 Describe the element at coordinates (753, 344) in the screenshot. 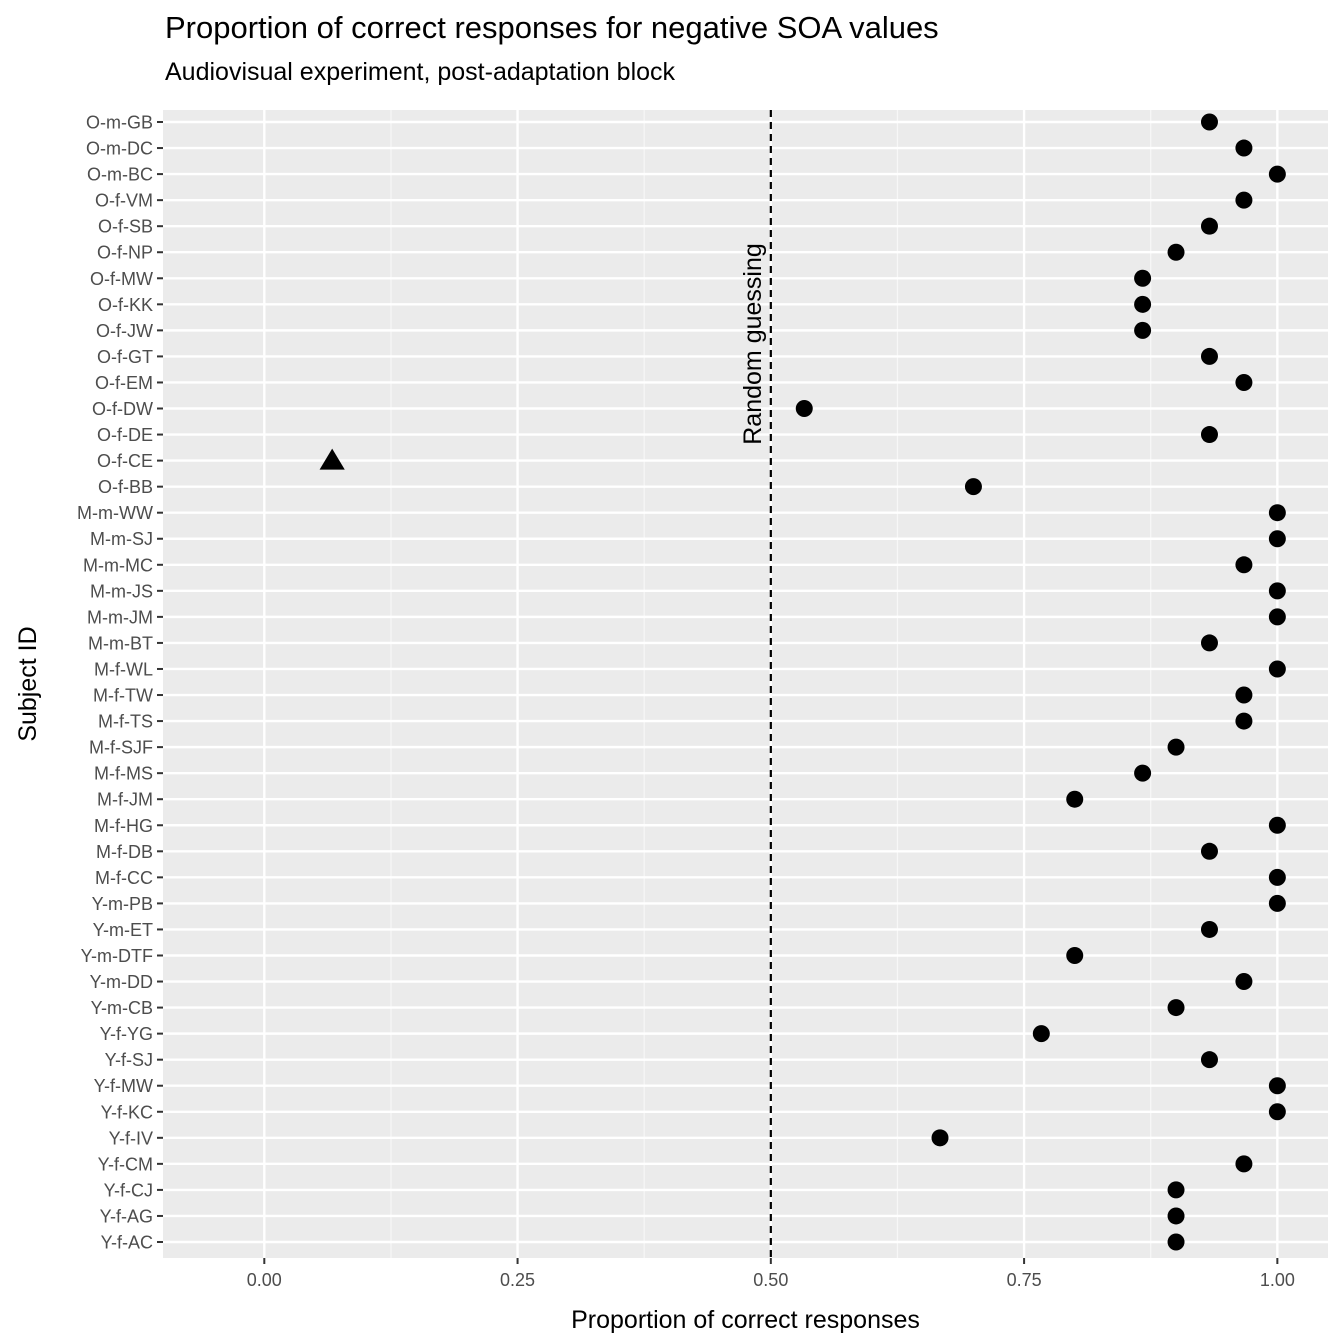

I see `reference-line-label: Random guessing` at that location.